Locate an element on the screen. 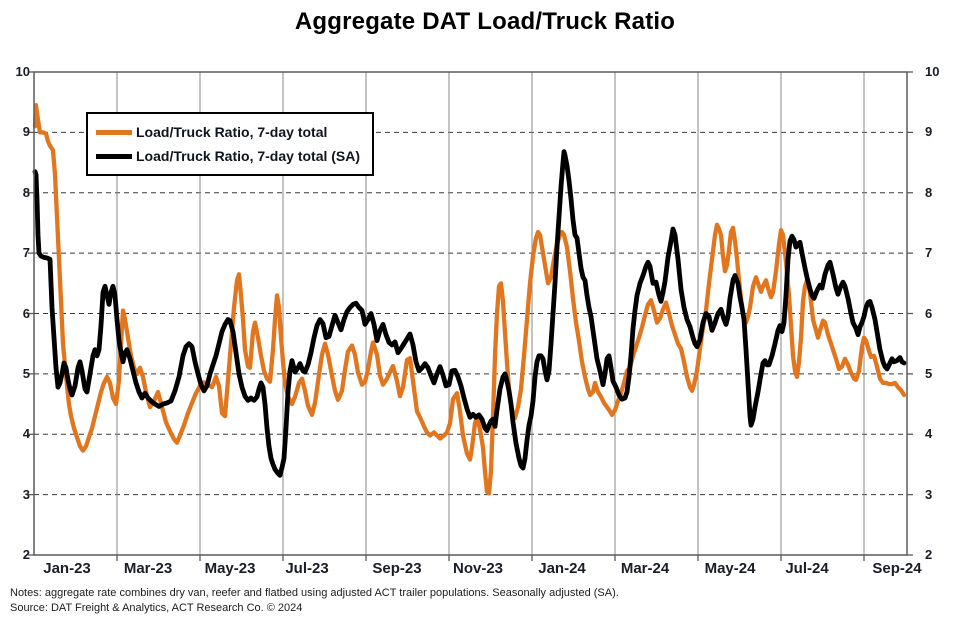 The height and width of the screenshot is (623, 970). xtick-label-Jan-23: Jan-23 is located at coordinates (67, 568).